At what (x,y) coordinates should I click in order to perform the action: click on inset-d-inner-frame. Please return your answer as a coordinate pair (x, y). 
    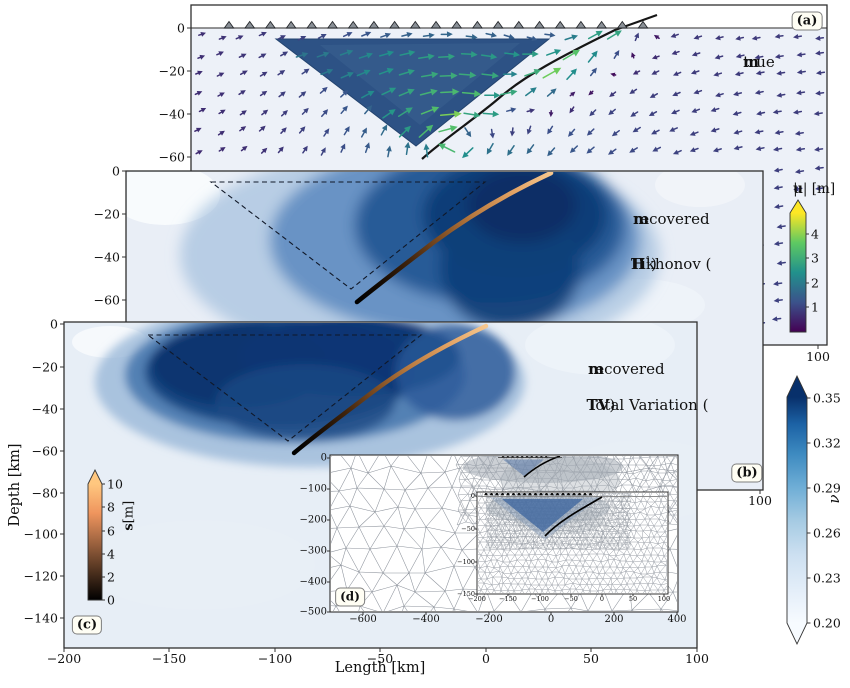
    Looking at the image, I should click on (572, 543).